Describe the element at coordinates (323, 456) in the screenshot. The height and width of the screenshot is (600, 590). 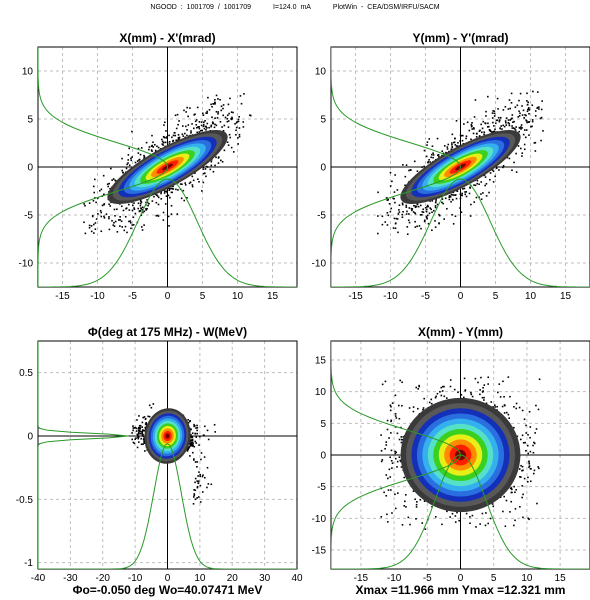
I see `y-tick-label: 0` at that location.